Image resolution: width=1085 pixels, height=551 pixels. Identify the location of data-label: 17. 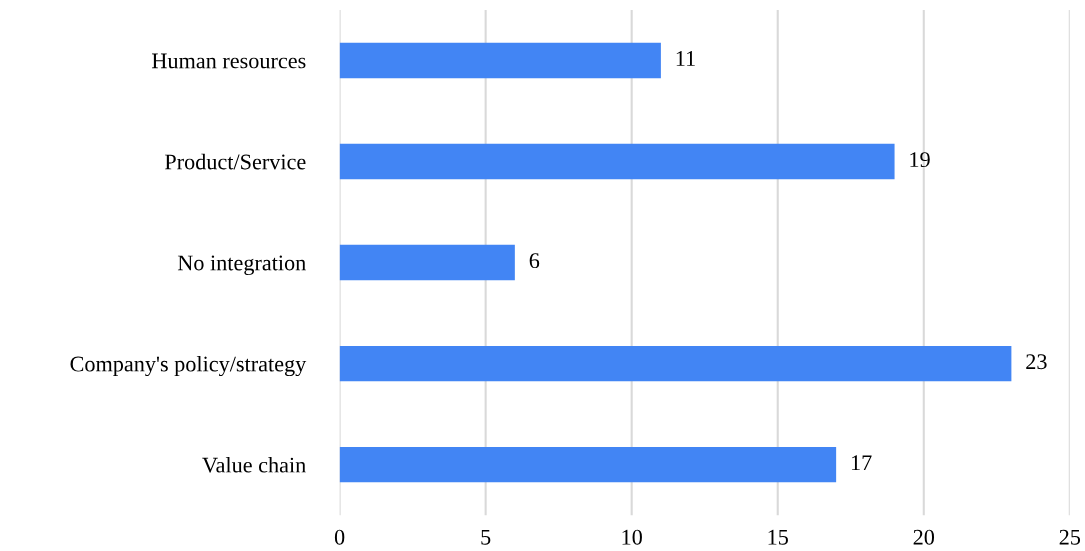
(861, 462).